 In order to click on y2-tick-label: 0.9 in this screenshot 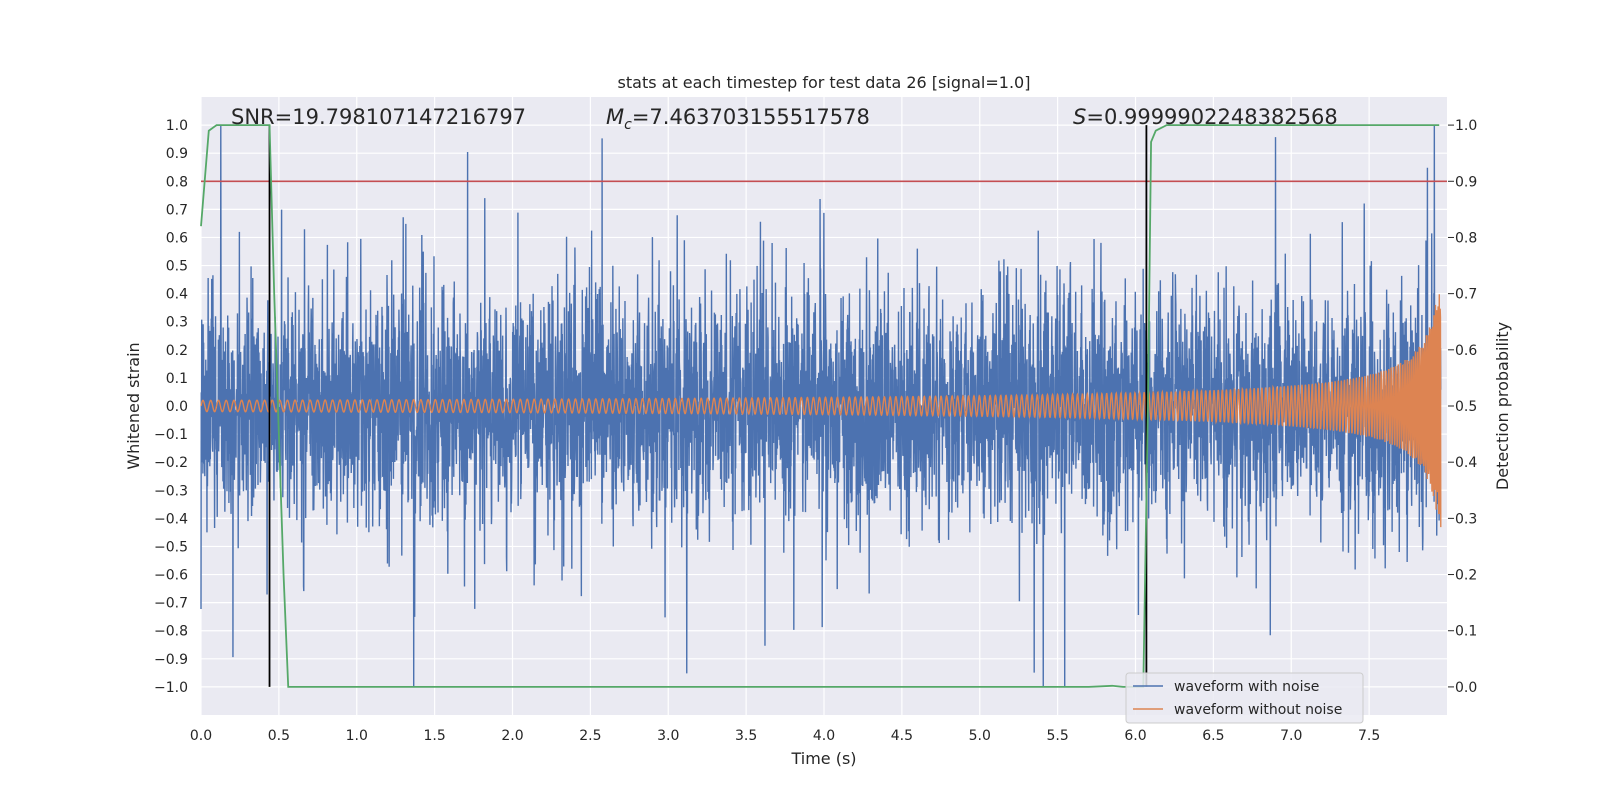, I will do `click(1466, 182)`.